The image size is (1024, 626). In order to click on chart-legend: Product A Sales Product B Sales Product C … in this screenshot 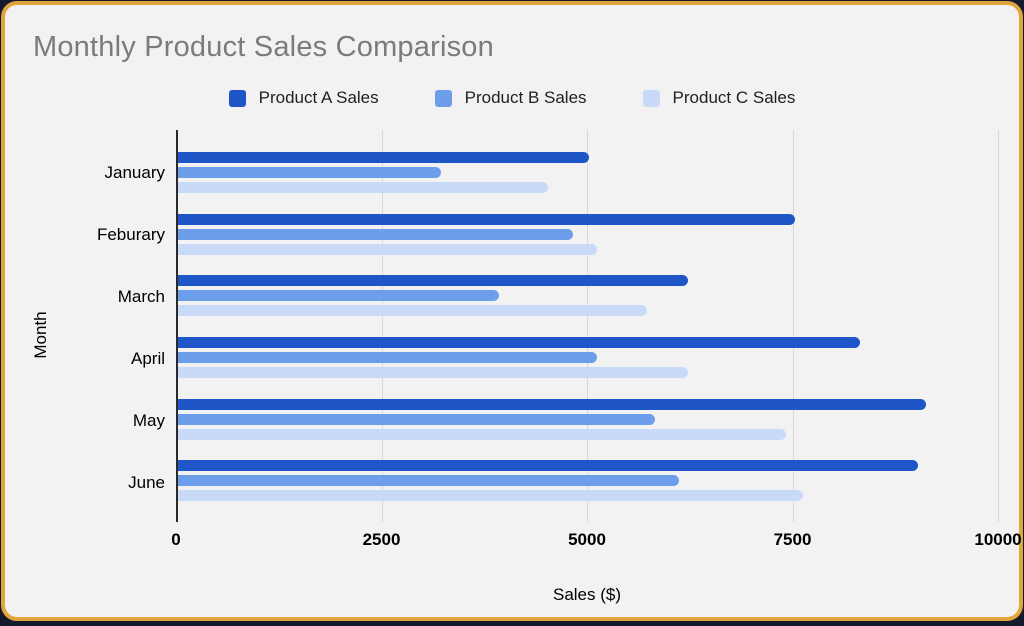, I will do `click(512, 98)`.